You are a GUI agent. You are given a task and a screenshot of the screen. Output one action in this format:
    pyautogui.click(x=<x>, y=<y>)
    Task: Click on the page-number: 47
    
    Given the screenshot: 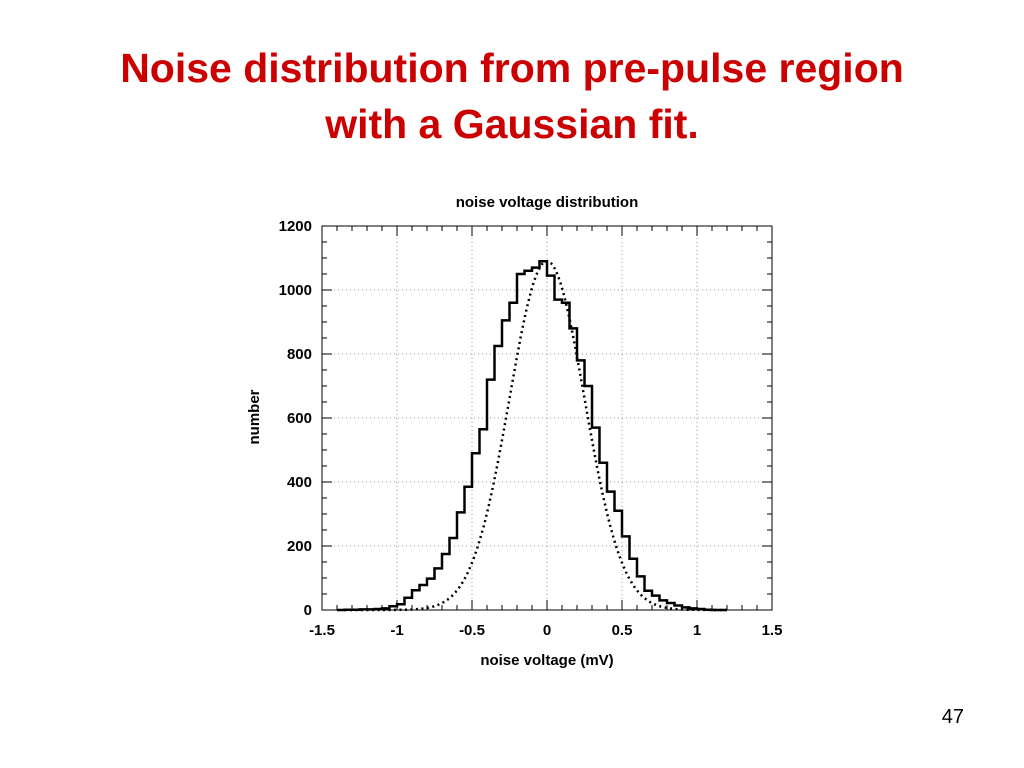 What is the action you would take?
    pyautogui.click(x=952, y=717)
    